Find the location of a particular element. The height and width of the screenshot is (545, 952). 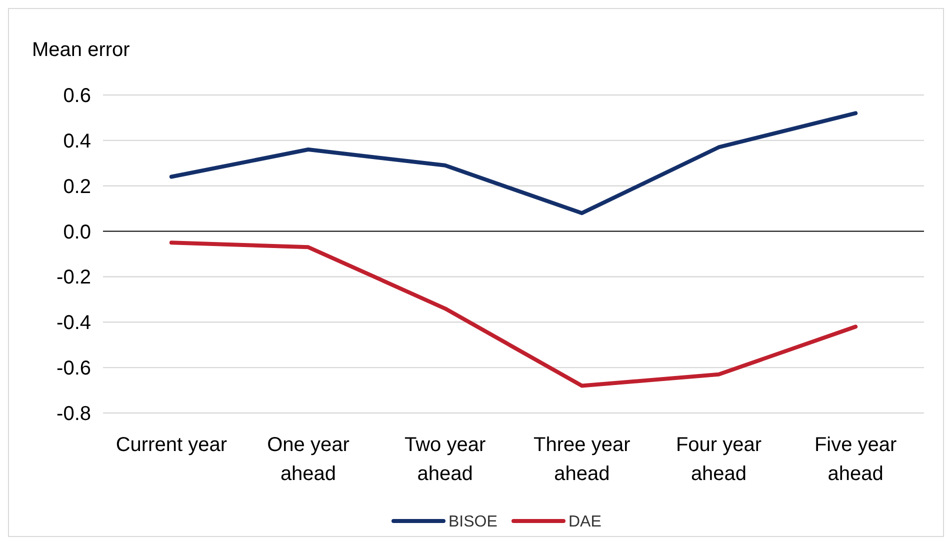

y-tick-label: -0.8 is located at coordinates (73, 414).